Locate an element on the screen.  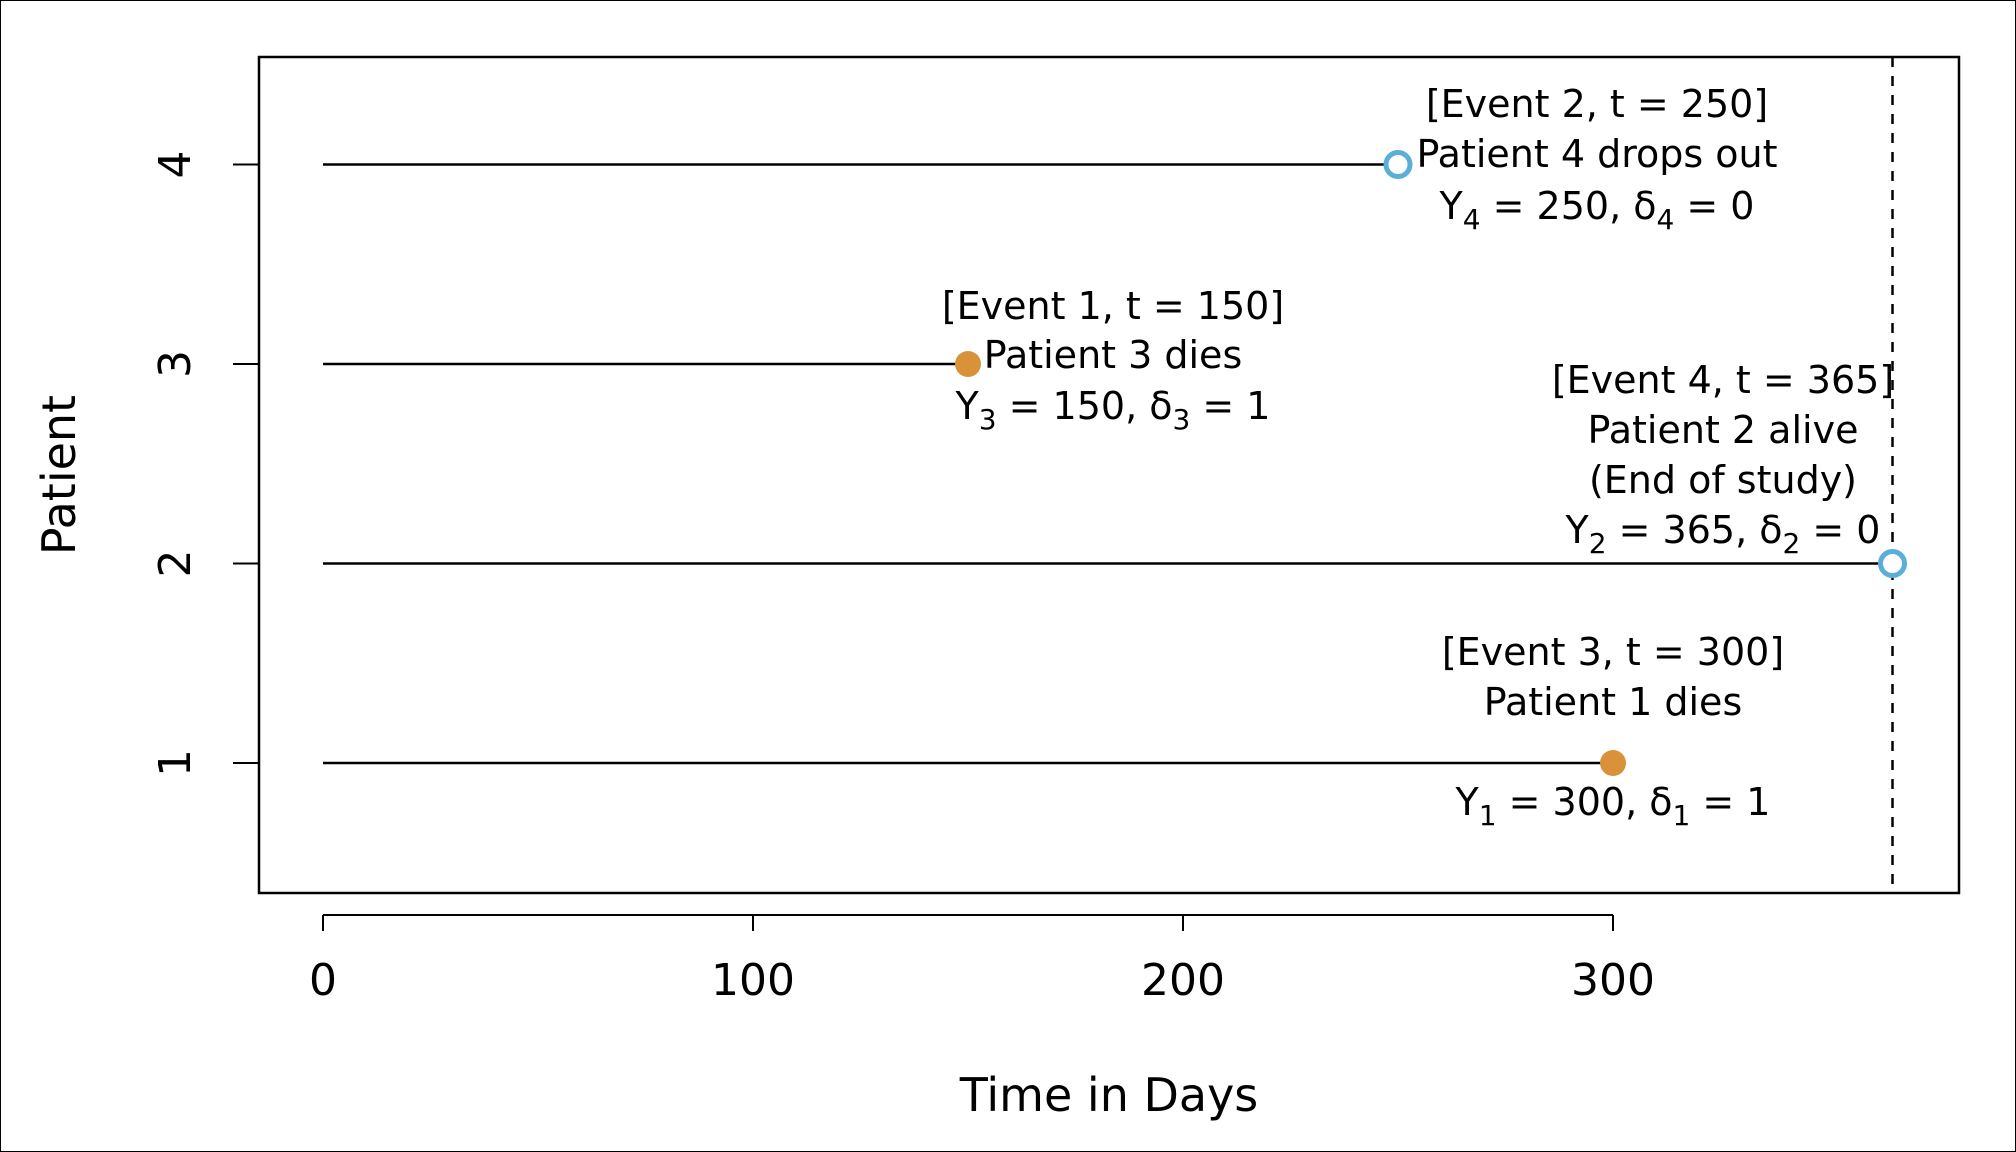
x-tick-label: 100 is located at coordinates (753, 980).